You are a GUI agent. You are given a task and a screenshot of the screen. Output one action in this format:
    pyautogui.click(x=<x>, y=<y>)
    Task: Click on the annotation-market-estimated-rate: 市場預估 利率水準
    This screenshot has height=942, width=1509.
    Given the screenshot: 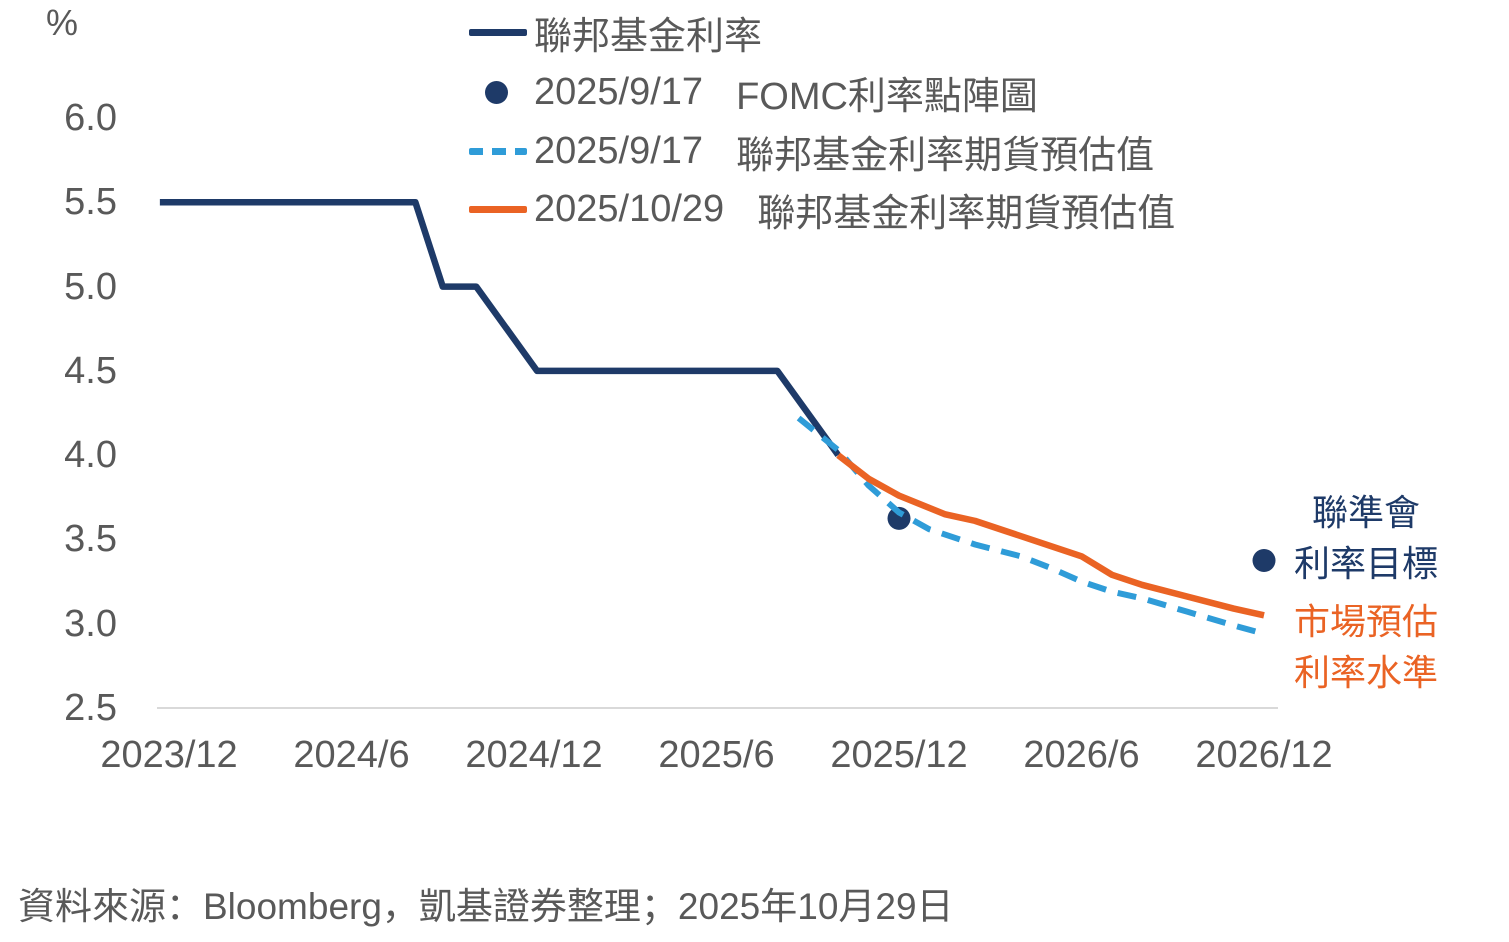 What is the action you would take?
    pyautogui.click(x=1366, y=647)
    